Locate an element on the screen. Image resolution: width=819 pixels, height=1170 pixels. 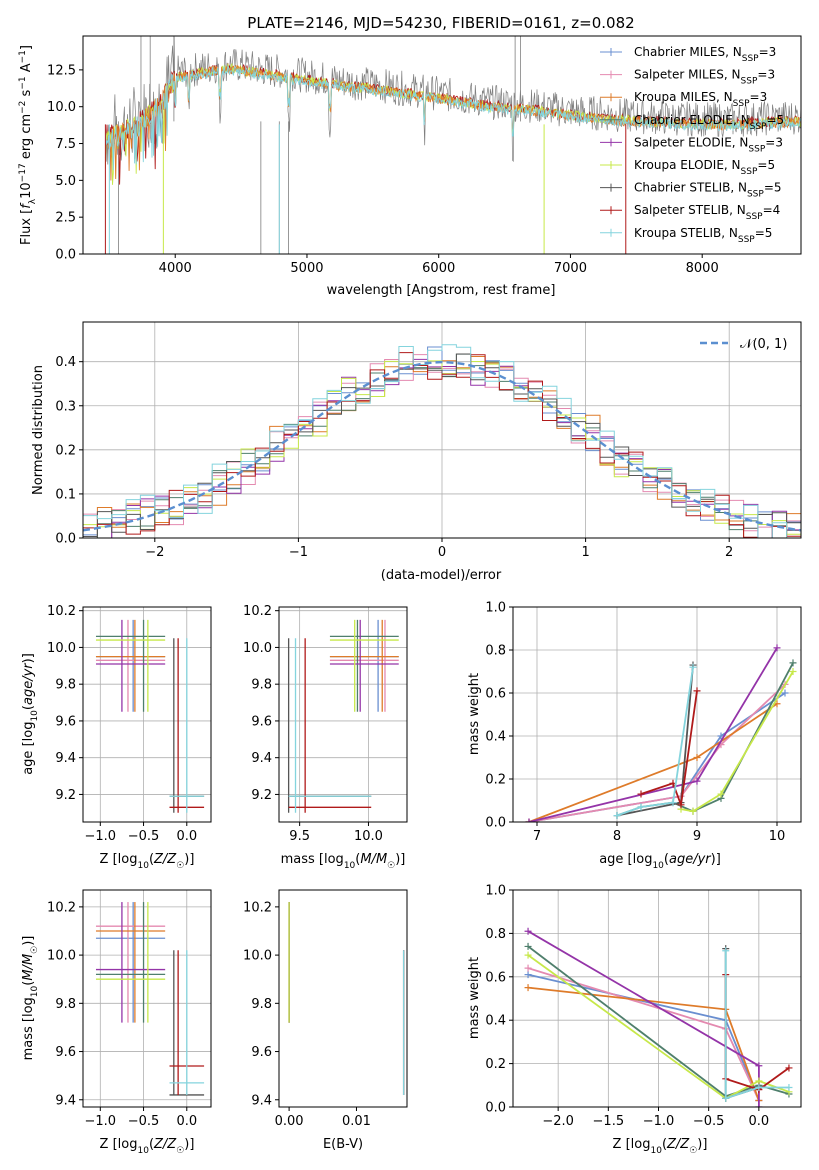
tick-label-y: 0.2 is located at coordinates (495, 780).